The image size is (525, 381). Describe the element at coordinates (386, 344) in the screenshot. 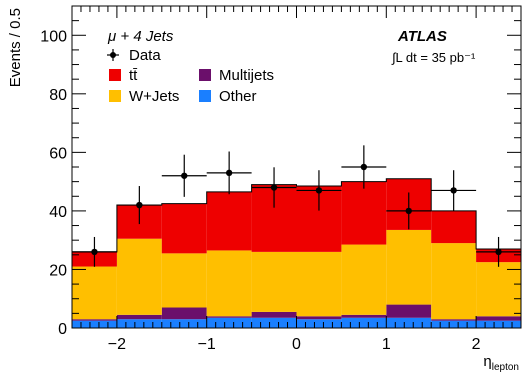

I see `x-tick-label-3: 1` at that location.